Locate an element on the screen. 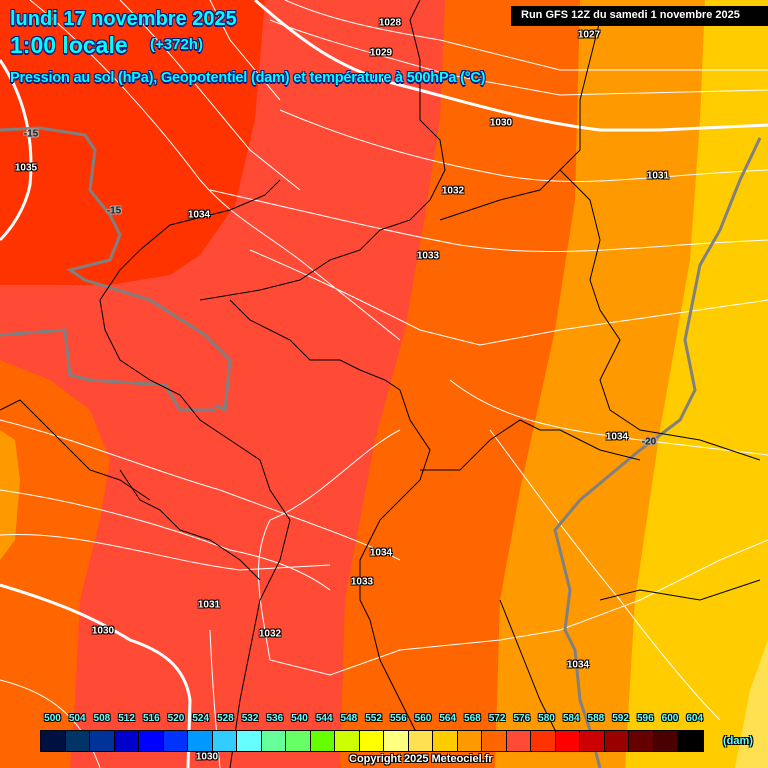  copyright: Copyright 2025 Meteociel.fr is located at coordinates (421, 759).